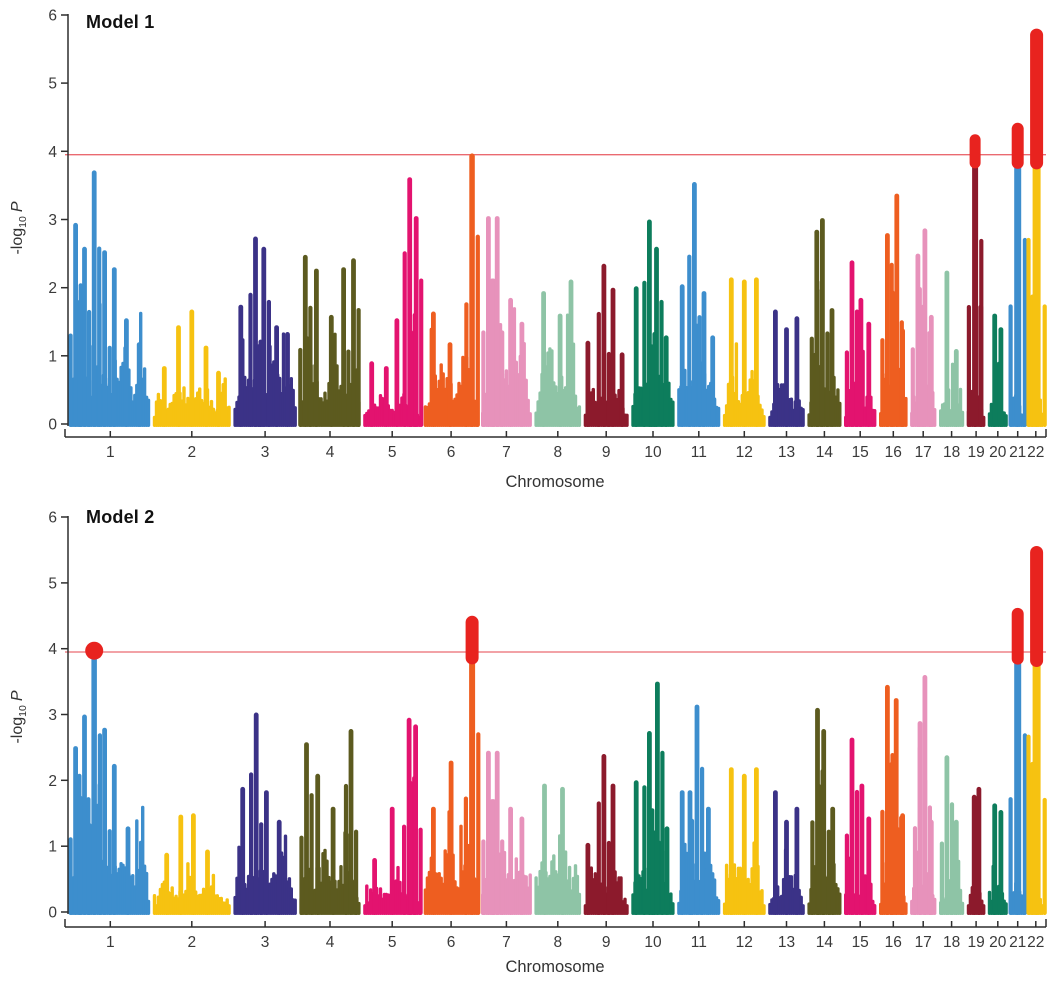  Describe the element at coordinates (265, 942) in the screenshot. I see `x-tick-label-chr-3: 3` at that location.